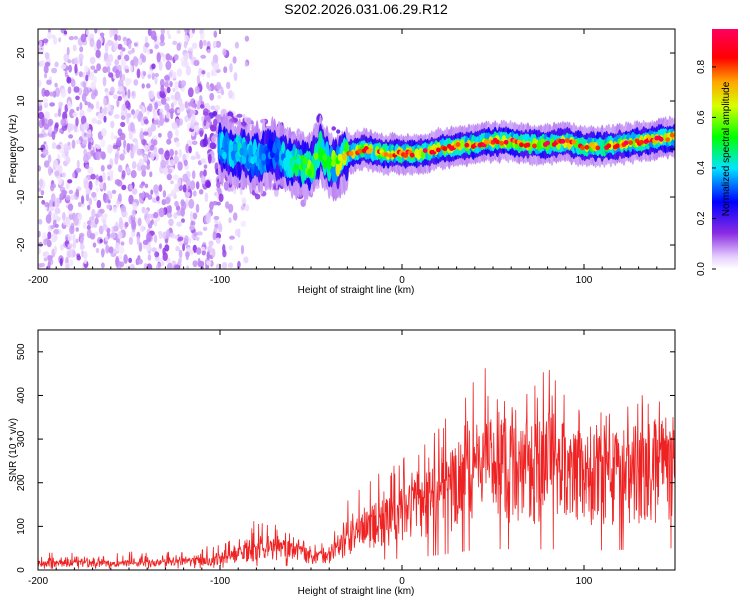  I want to click on colorbar-label: Normalized spectral amplitude, so click(726, 148).